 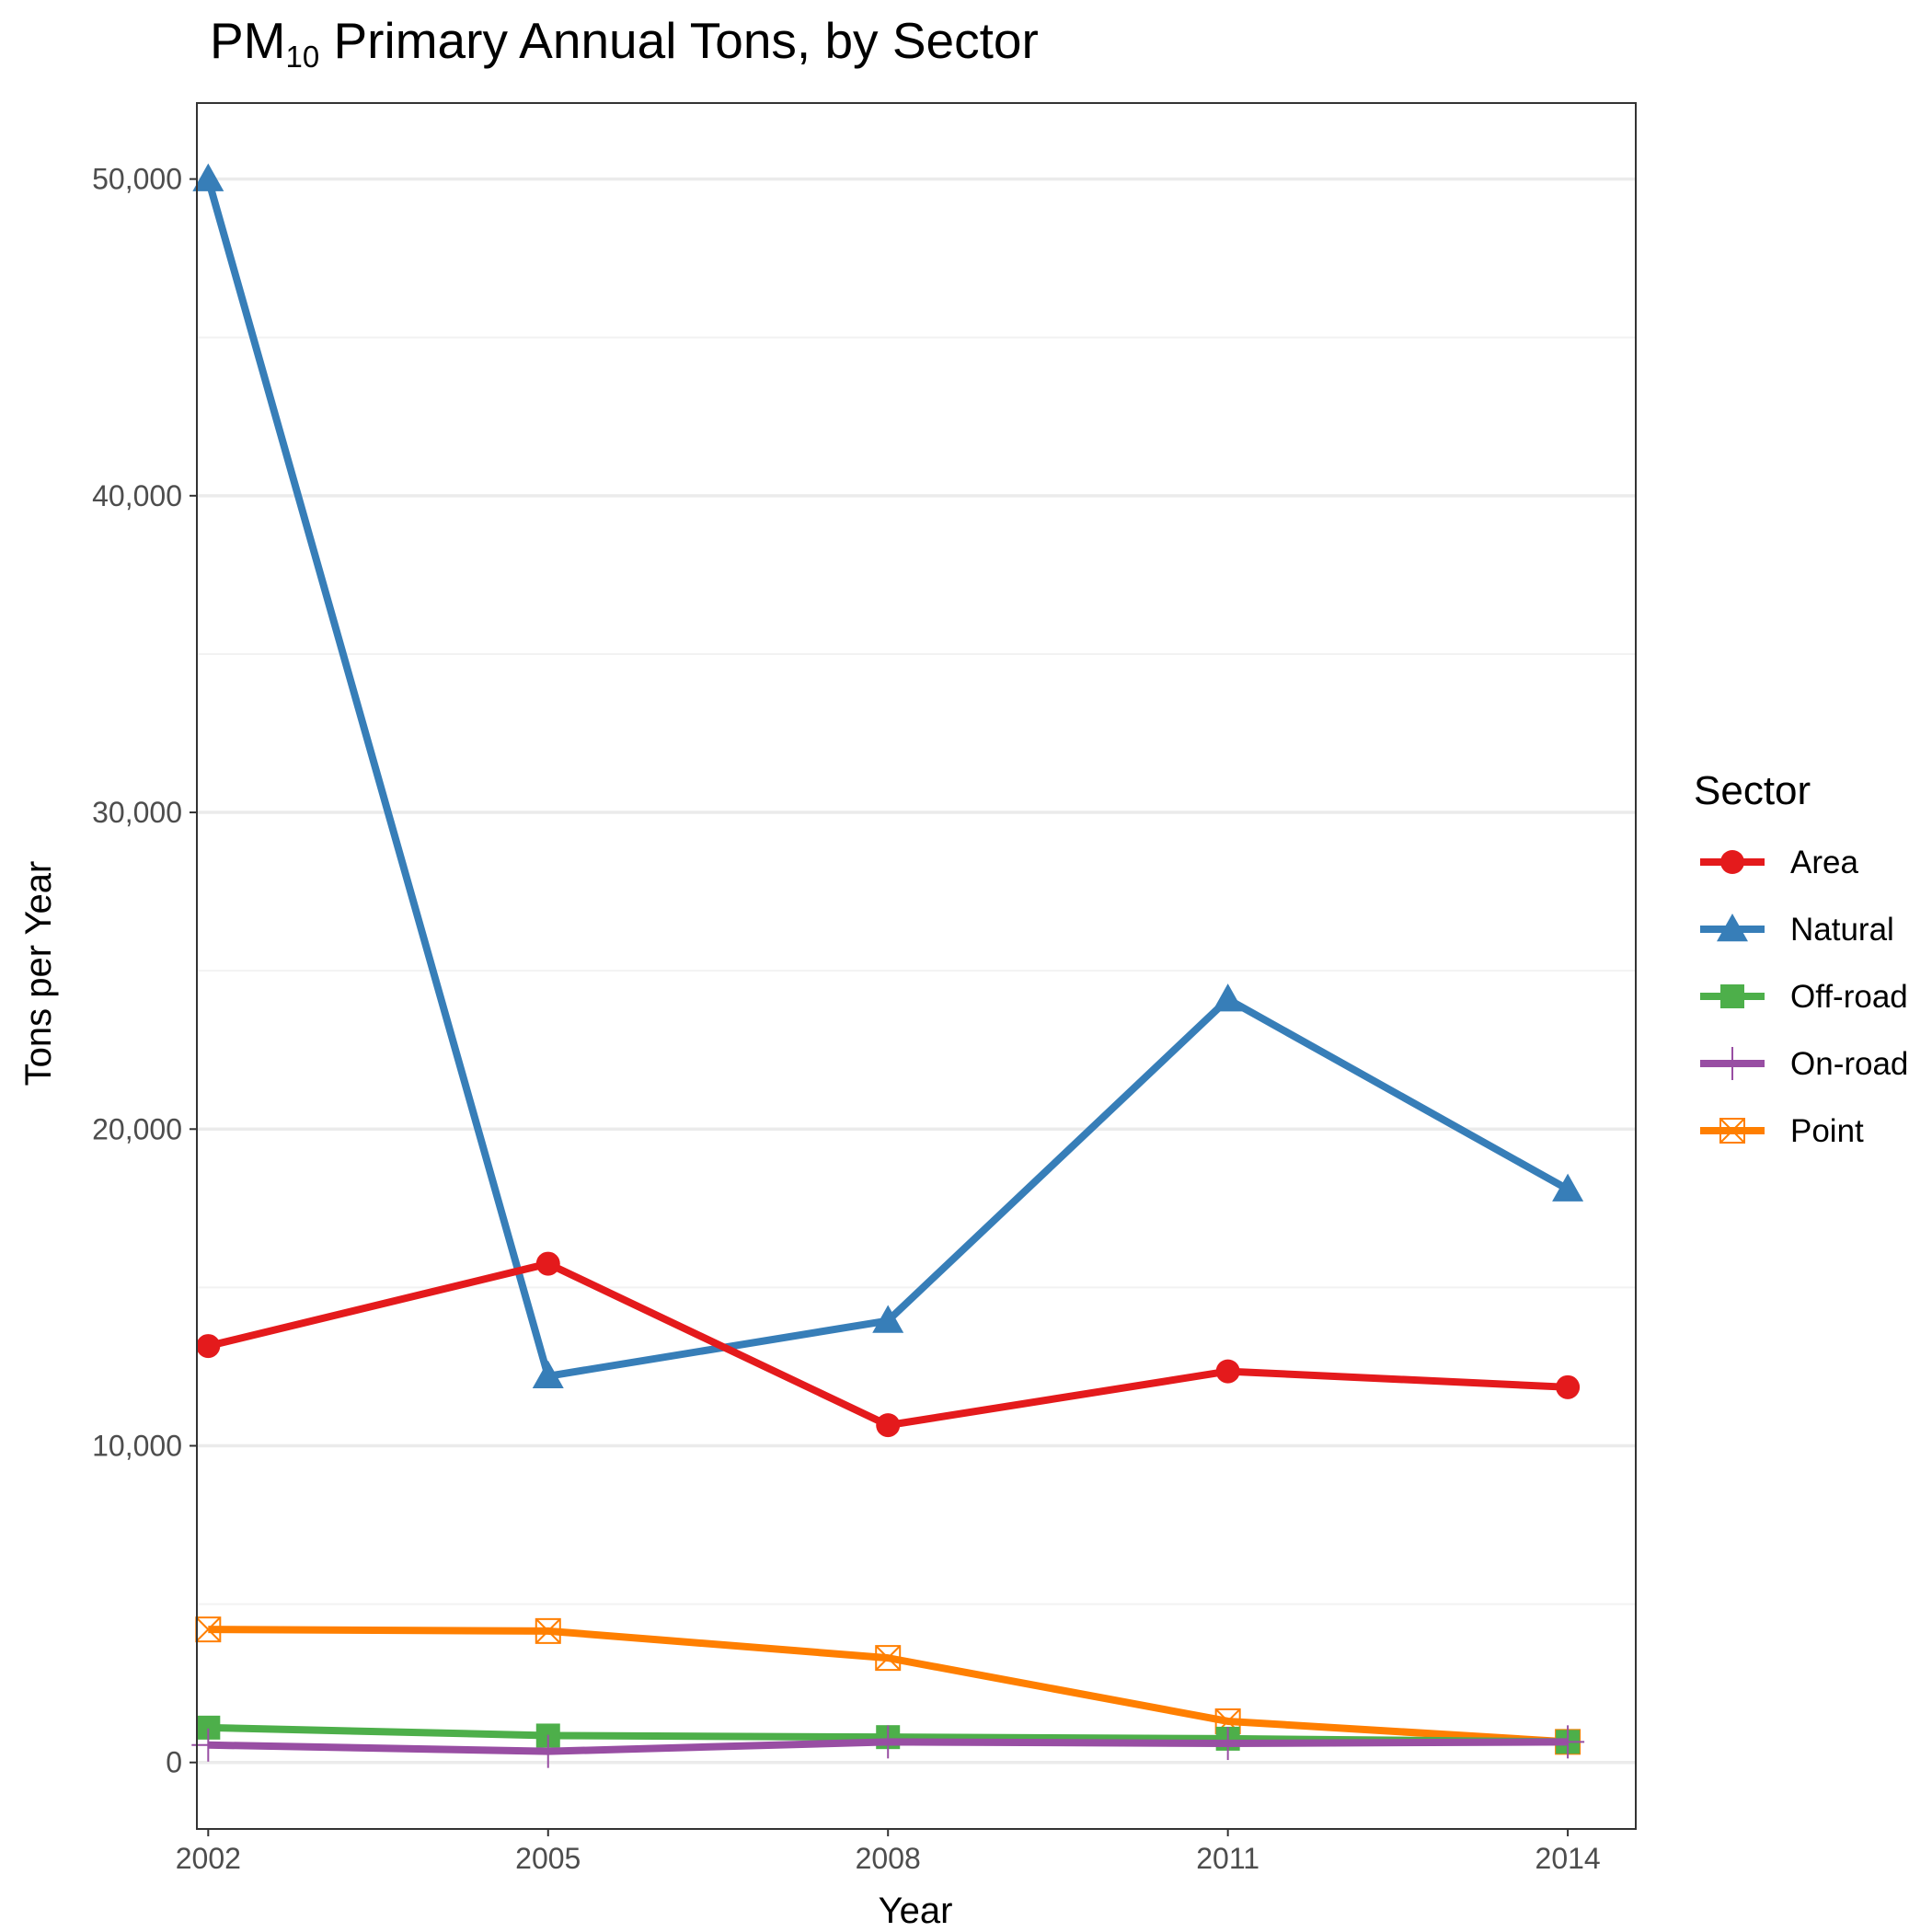 I want to click on y-tick-label: 30,000, so click(x=137, y=812).